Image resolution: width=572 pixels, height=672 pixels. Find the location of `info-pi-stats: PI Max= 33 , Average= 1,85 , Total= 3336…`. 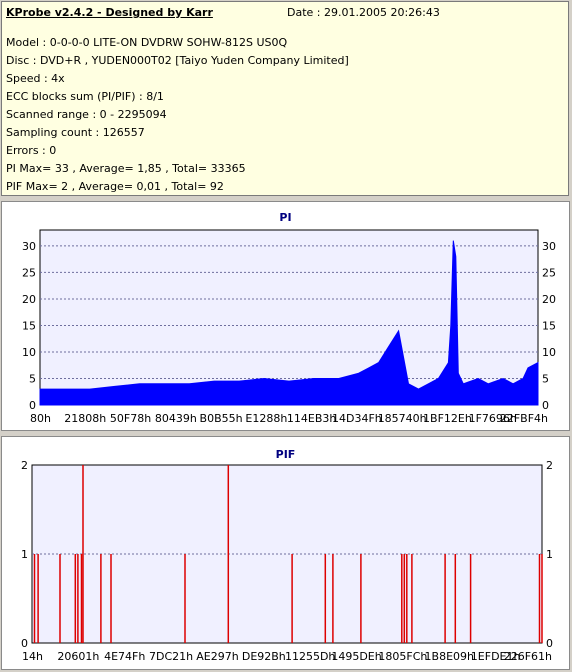

info-pi-stats: PI Max= 33 , Average= 1,85 , Total= 3336… is located at coordinates (126, 168).